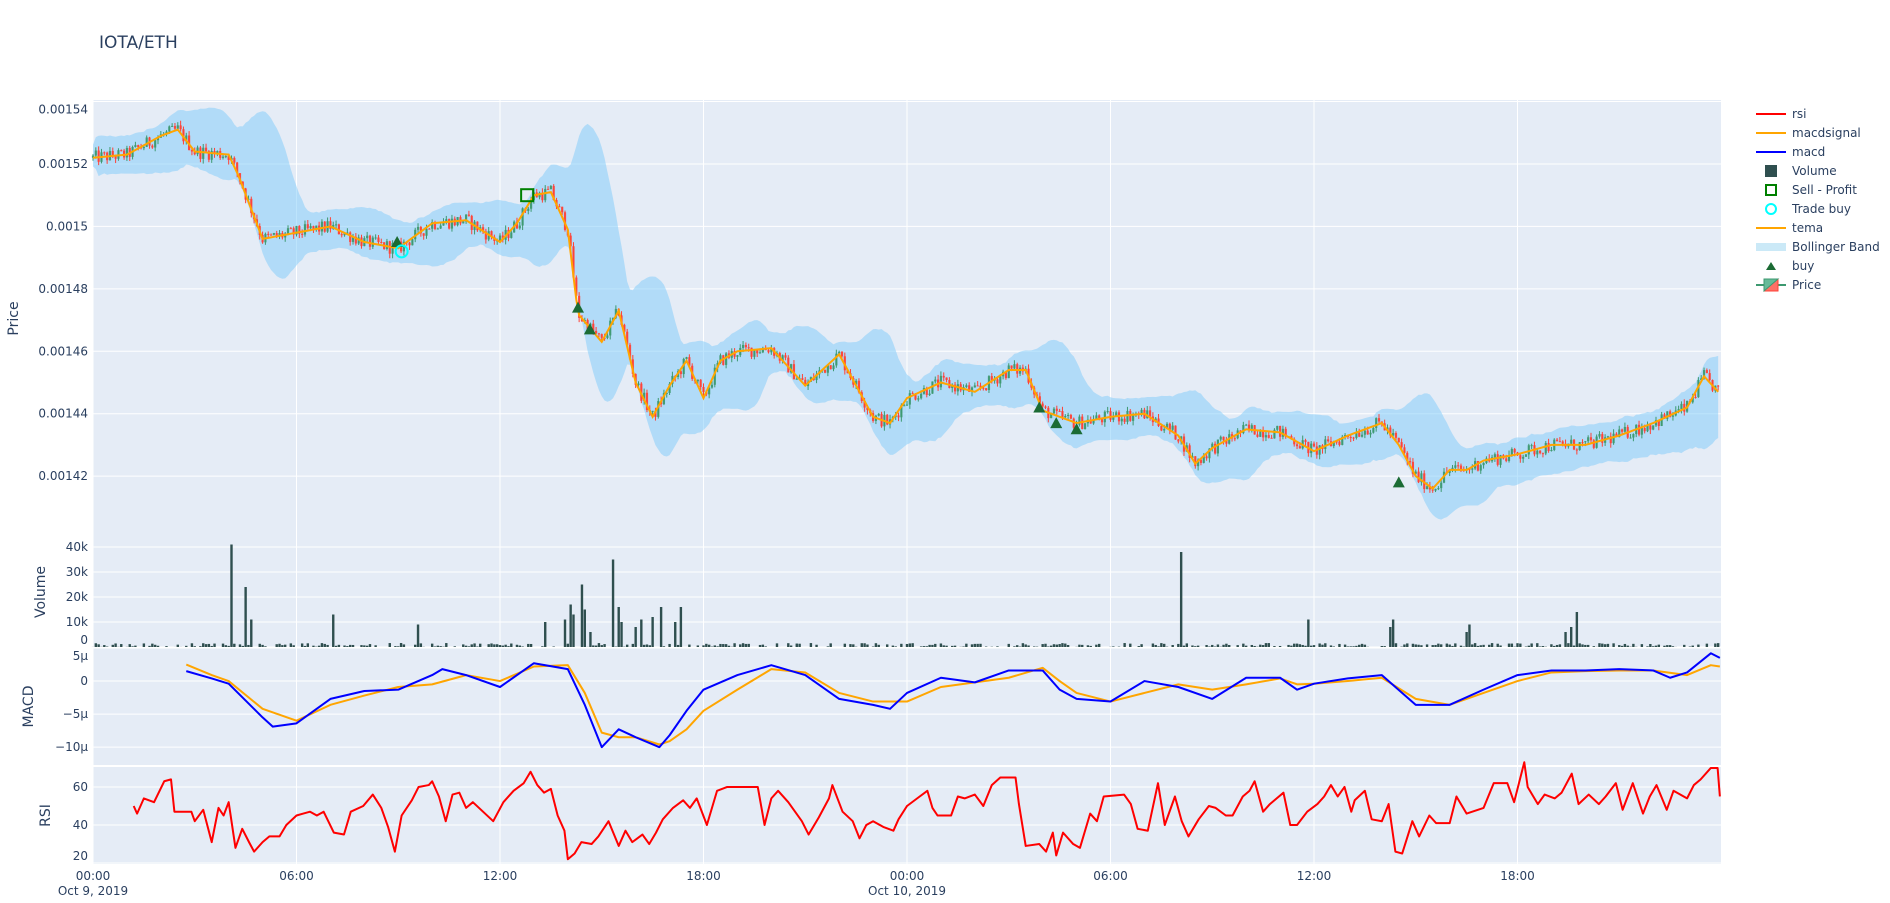 The height and width of the screenshot is (903, 1890). What do you see at coordinates (1818, 132) in the screenshot?
I see `legend-item-macdsignal: macdsignal` at bounding box center [1818, 132].